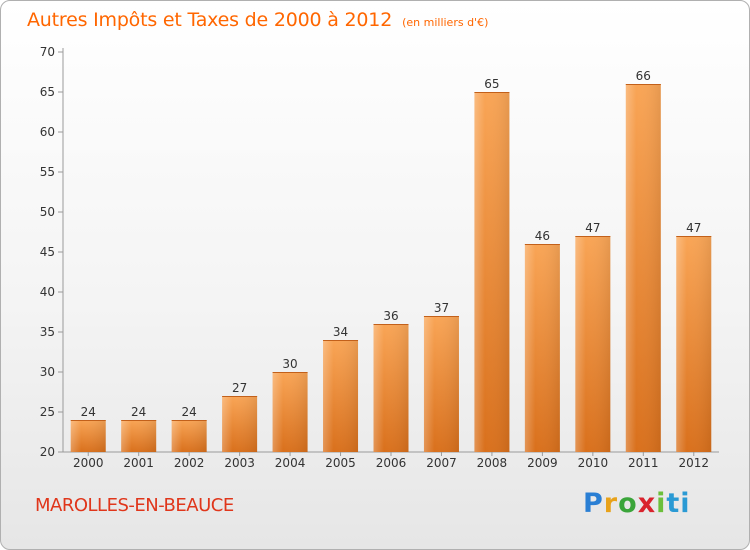 The width and height of the screenshot is (750, 550). Describe the element at coordinates (134, 505) in the screenshot. I see `commune-name: MAROLLES-EN-BEAUCE` at that location.